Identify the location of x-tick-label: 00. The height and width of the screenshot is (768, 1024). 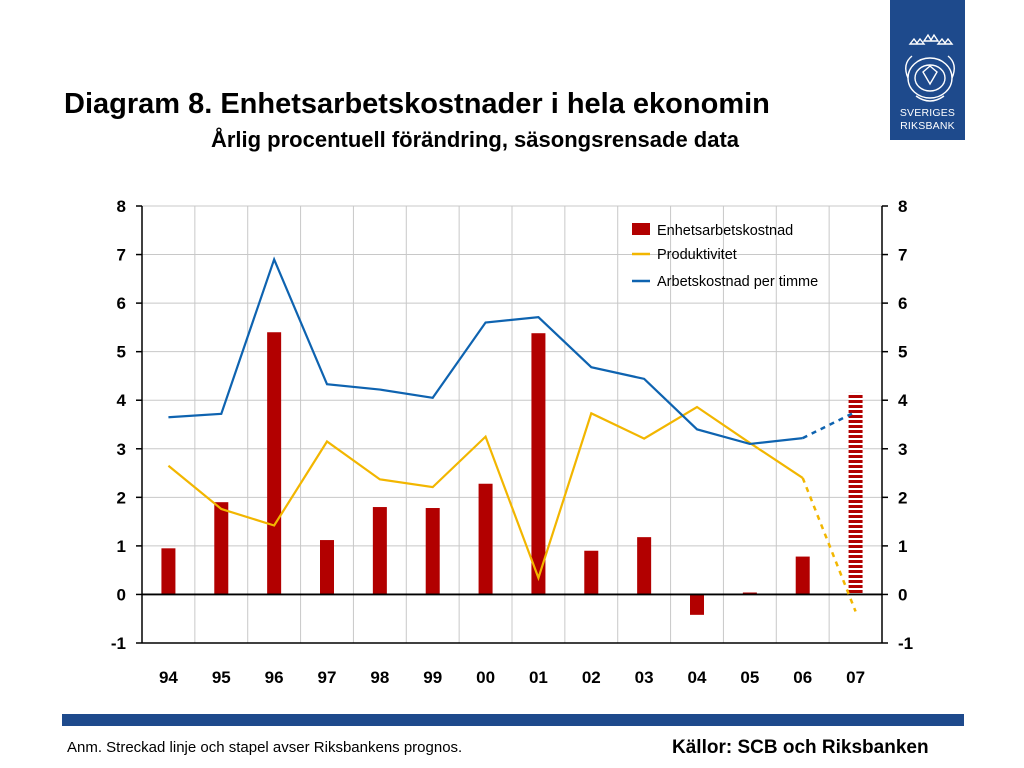
(485, 677).